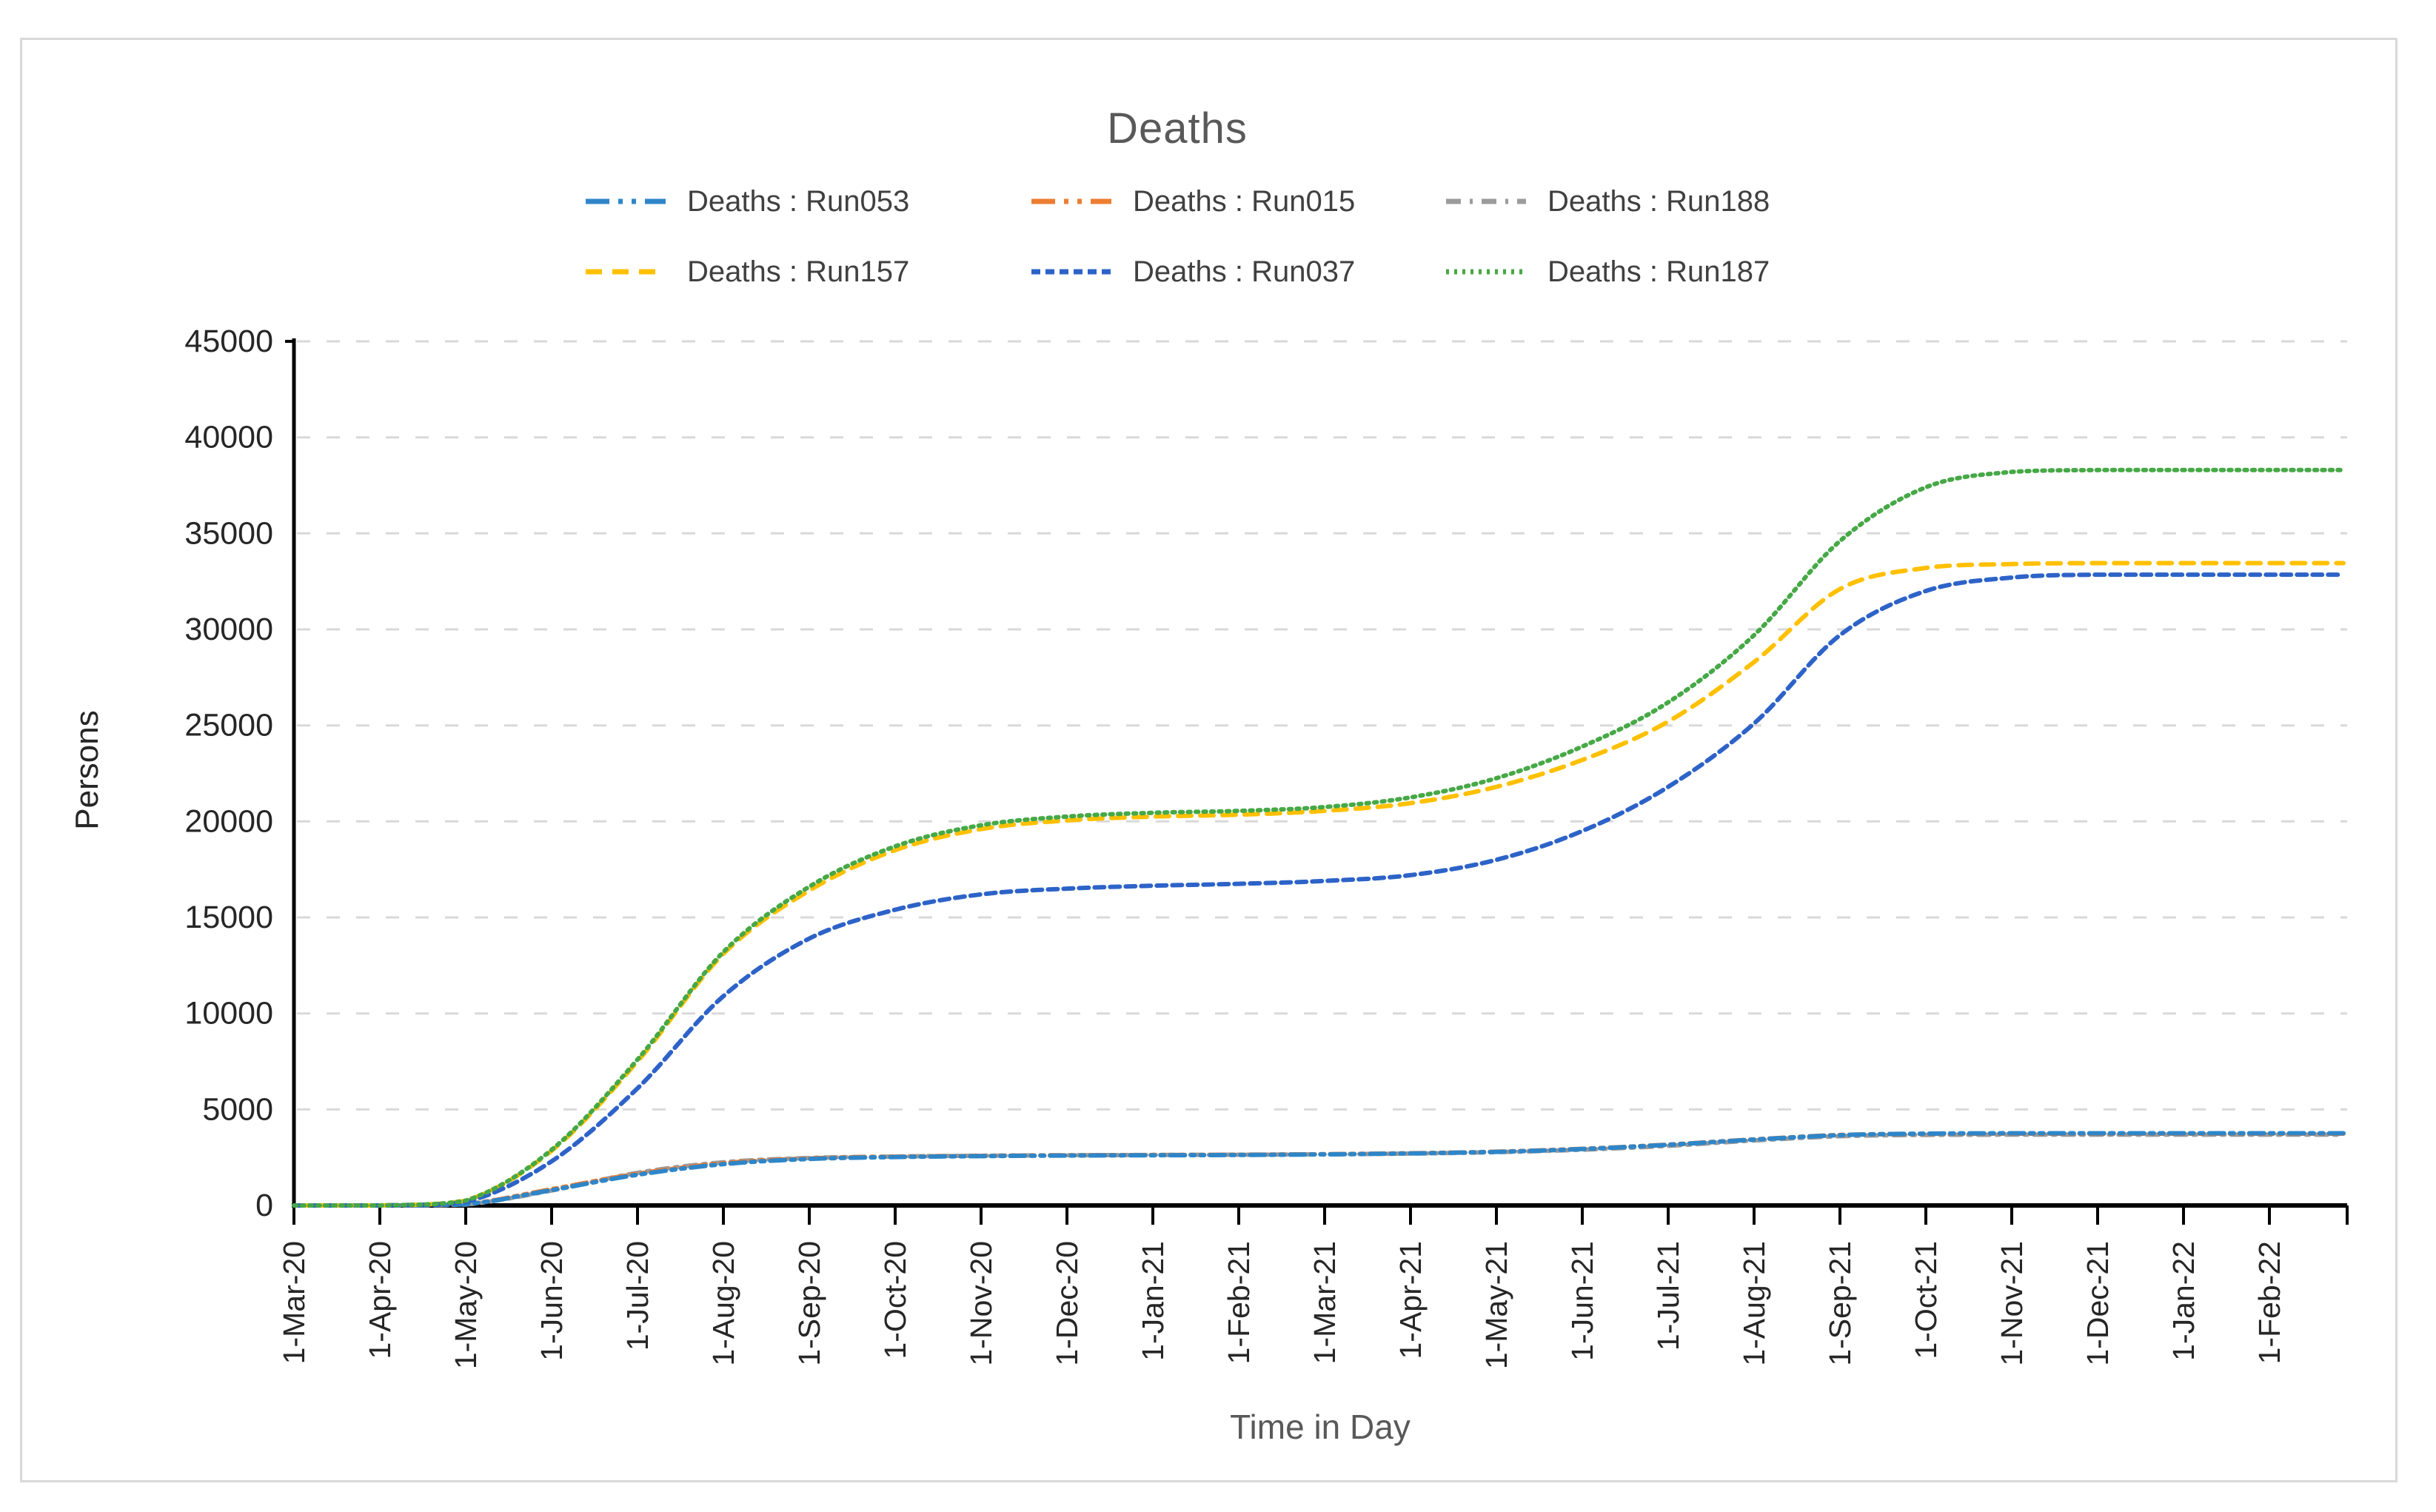  Describe the element at coordinates (626, 201) in the screenshot. I see `legend-line-sample-run053` at that location.